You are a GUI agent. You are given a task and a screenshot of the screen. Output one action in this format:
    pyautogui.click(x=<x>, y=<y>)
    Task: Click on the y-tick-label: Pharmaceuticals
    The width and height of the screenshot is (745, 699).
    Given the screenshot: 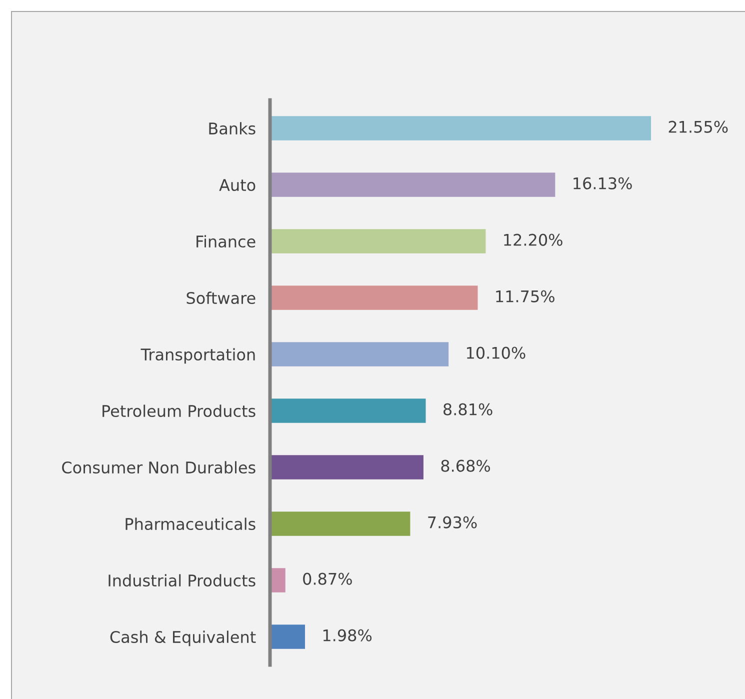 What is the action you would take?
    pyautogui.click(x=191, y=524)
    